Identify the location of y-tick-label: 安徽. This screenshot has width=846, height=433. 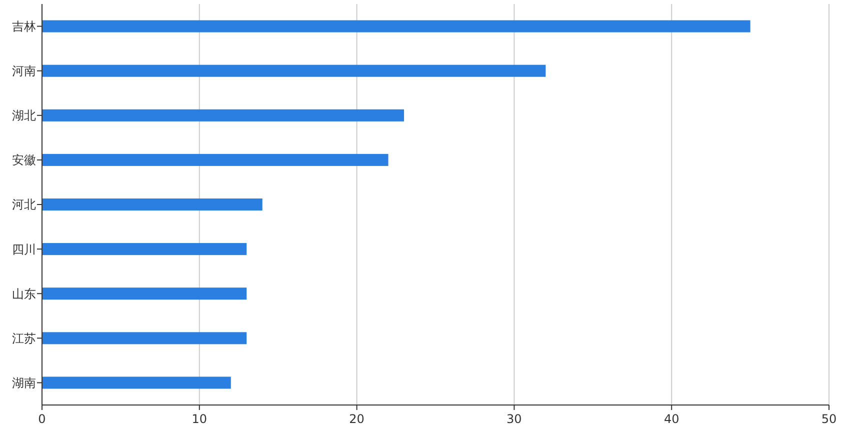
(24, 160).